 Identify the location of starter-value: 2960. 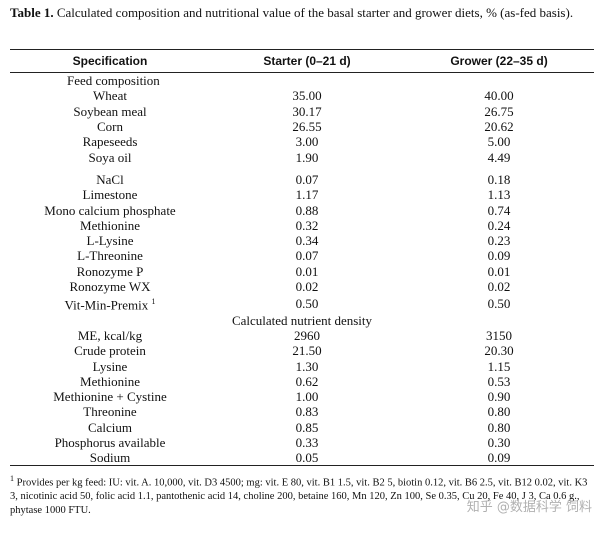
(307, 335).